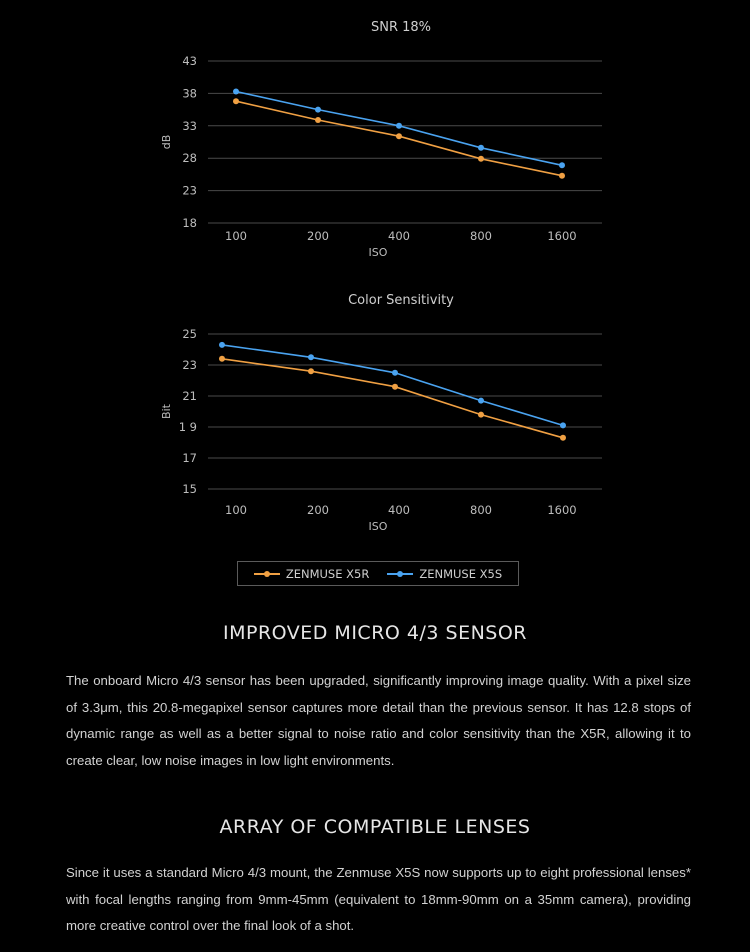  What do you see at coordinates (399, 510) in the screenshot?
I see `chart-1-x-tick: 400` at bounding box center [399, 510].